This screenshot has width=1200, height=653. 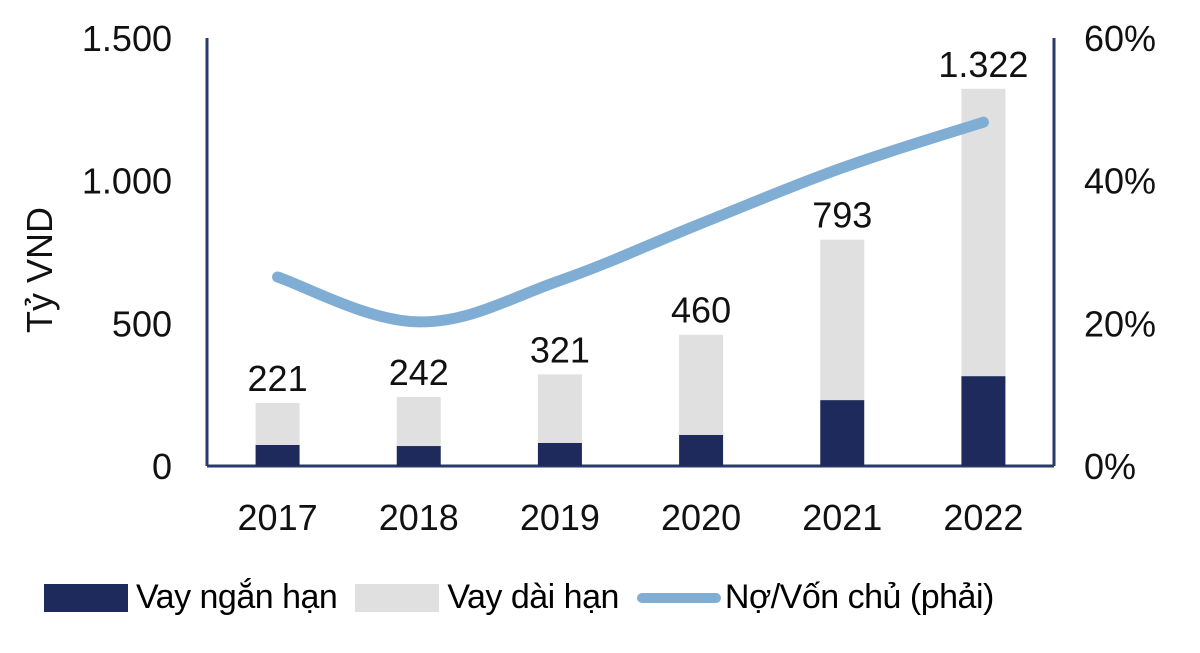 I want to click on debt-equity-line-icon, so click(x=678, y=597).